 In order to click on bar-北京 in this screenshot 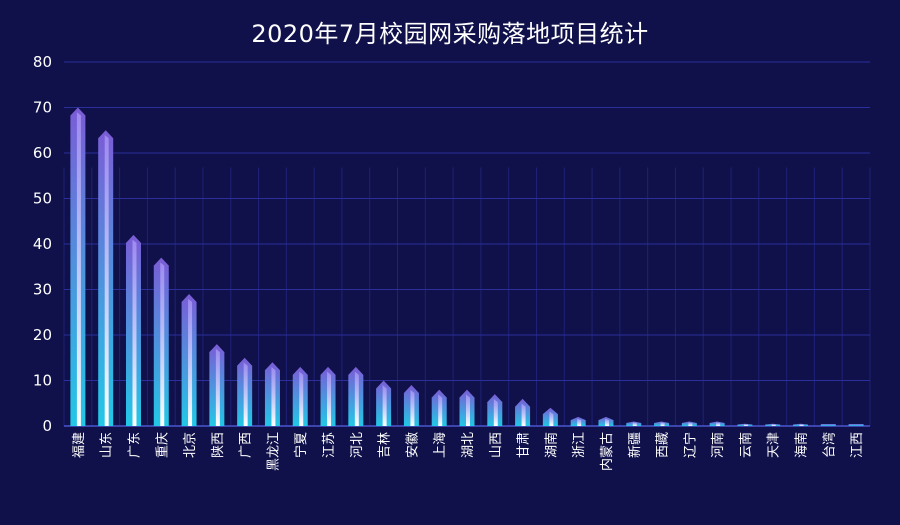, I will do `click(189, 360)`.